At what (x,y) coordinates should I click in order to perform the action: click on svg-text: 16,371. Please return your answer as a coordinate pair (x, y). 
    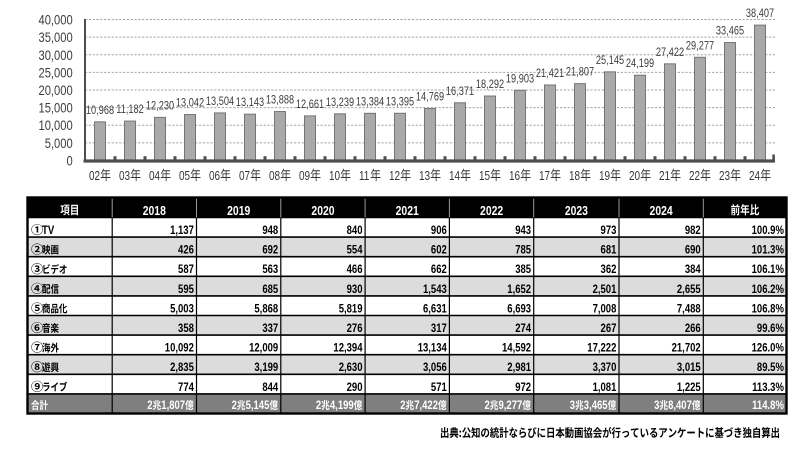
    Looking at the image, I should click on (460, 92).